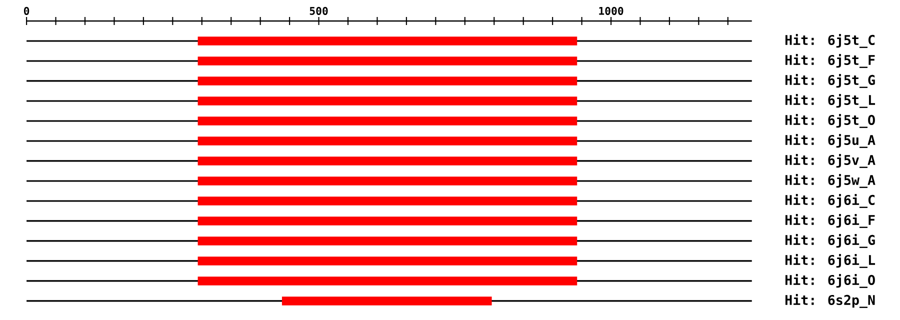 The image size is (900, 320). What do you see at coordinates (830, 161) in the screenshot?
I see `y-tick-label: Hit: 6j5v_A` at bounding box center [830, 161].